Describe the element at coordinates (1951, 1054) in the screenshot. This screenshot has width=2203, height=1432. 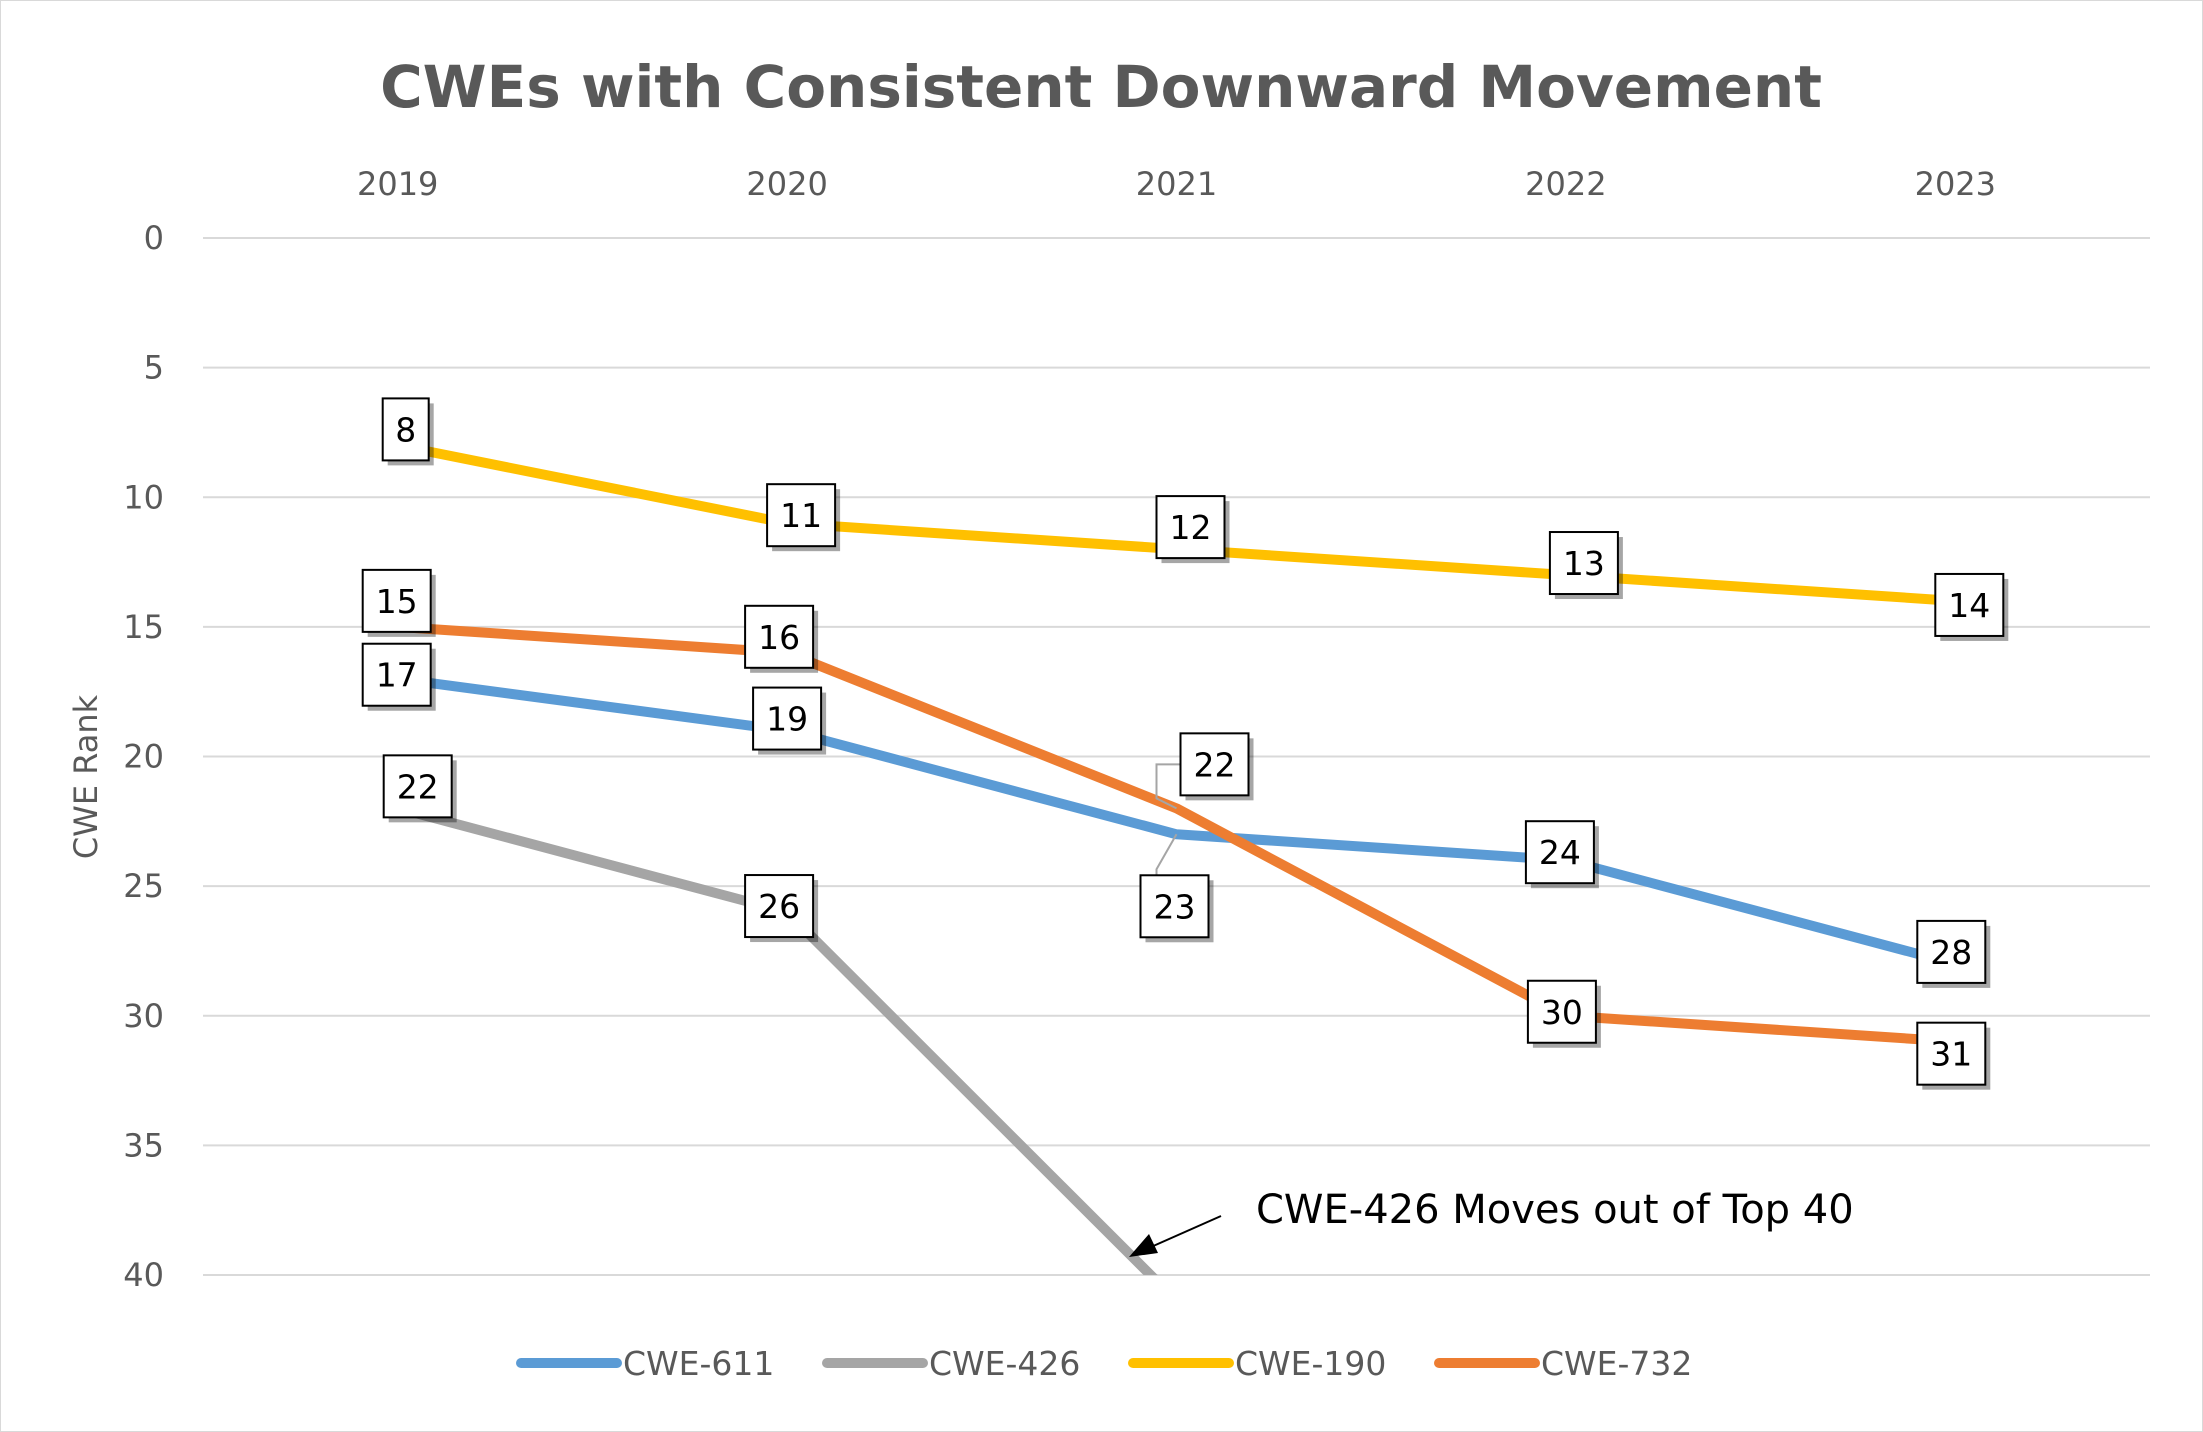
I see `svg-text: 31` at that location.